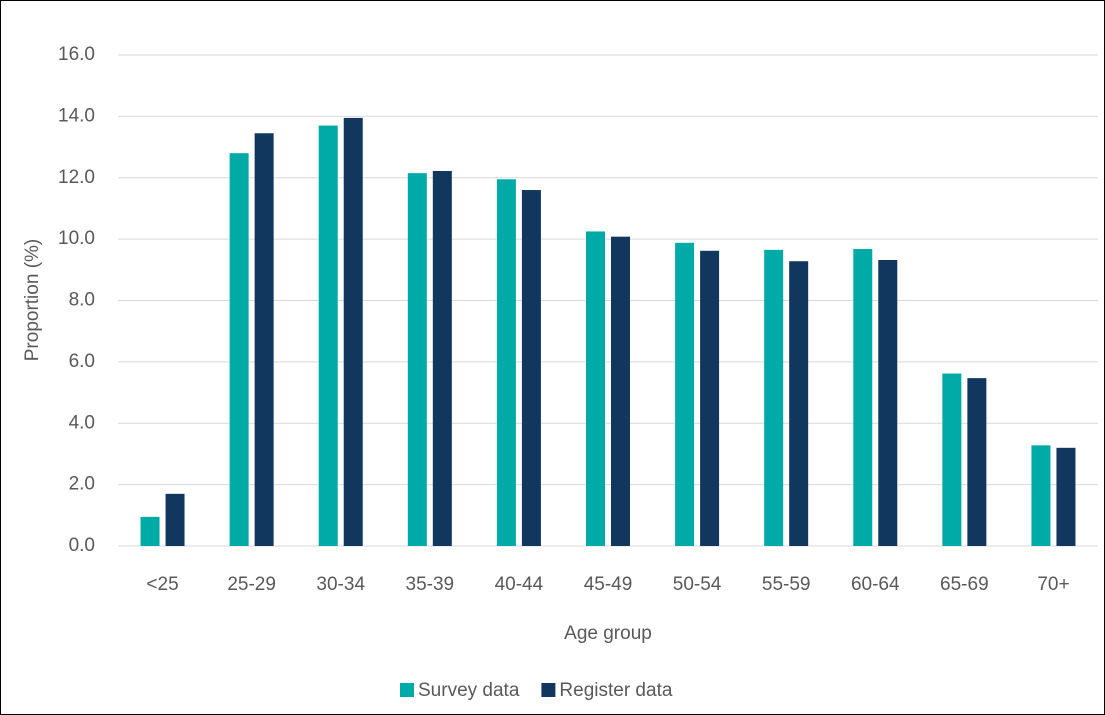 This screenshot has width=1105, height=715. What do you see at coordinates (469, 690) in the screenshot?
I see `legend-label: Survey data` at bounding box center [469, 690].